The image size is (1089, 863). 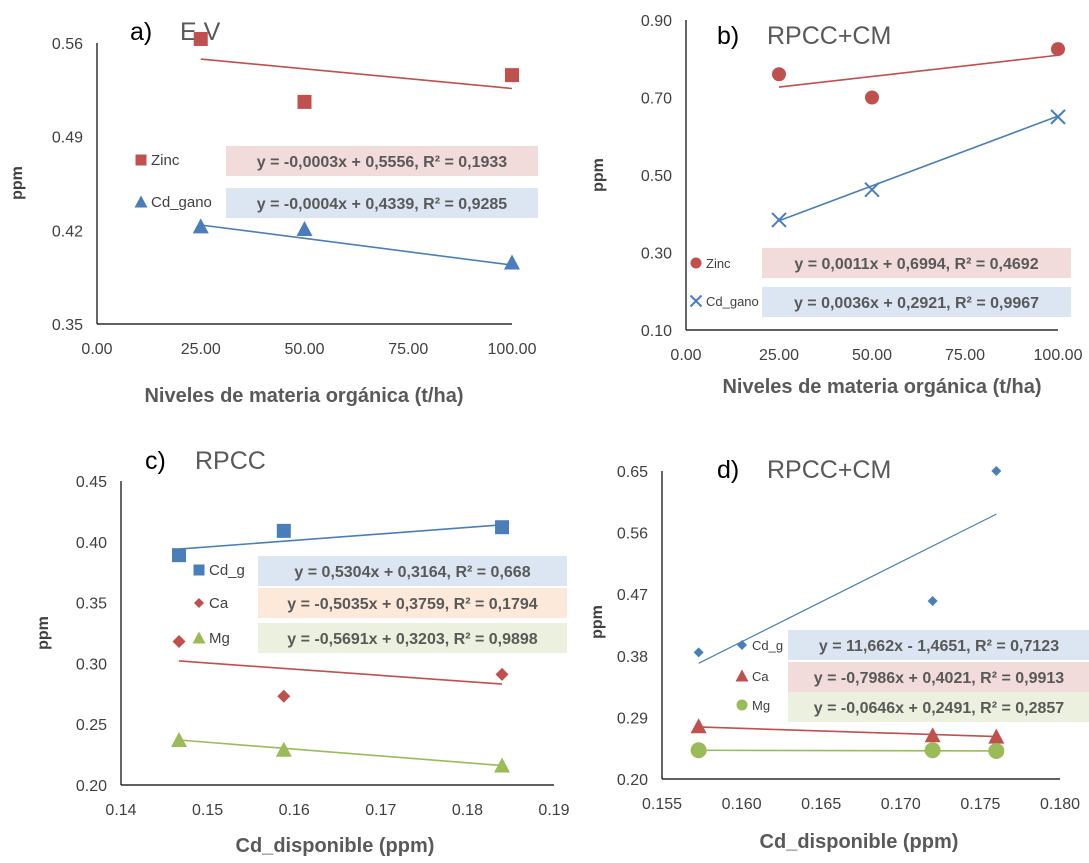 What do you see at coordinates (632, 718) in the screenshot?
I see `y-tick-label: 0.29` at bounding box center [632, 718].